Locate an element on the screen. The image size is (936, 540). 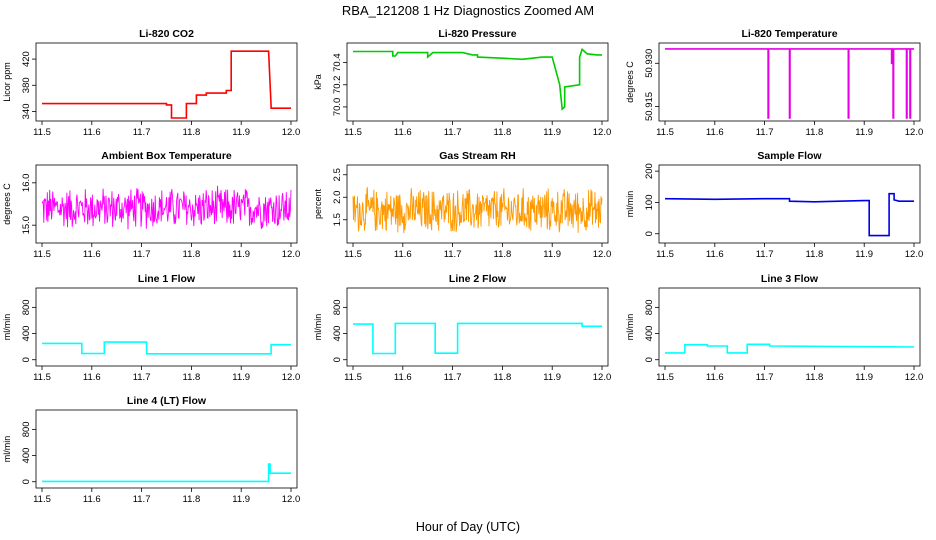
y-axis-label: percent is located at coordinates (318, 203).